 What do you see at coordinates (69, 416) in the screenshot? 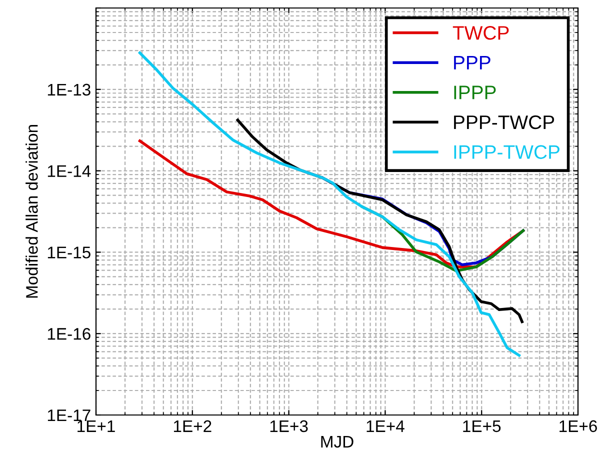
I see `y-tick-label: 1E-17` at bounding box center [69, 416].